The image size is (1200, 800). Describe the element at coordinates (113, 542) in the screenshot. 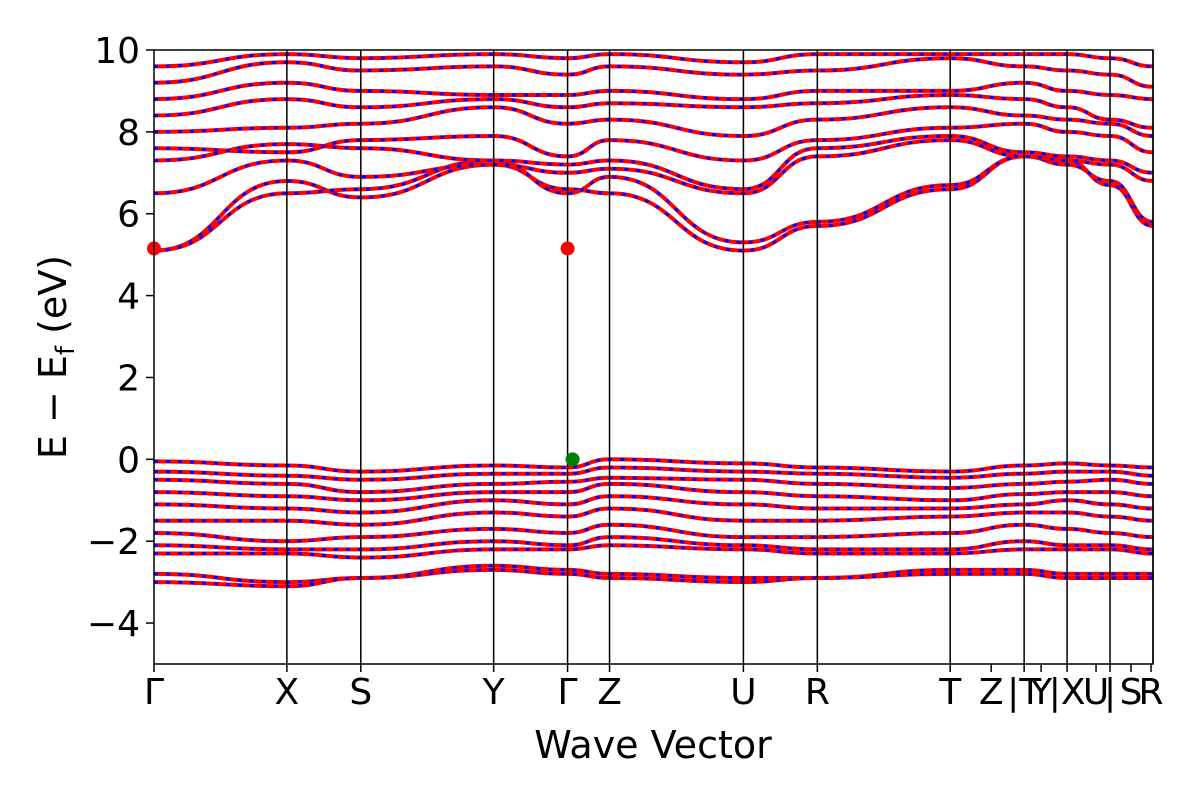

I see `y-tick-label: −2` at that location.